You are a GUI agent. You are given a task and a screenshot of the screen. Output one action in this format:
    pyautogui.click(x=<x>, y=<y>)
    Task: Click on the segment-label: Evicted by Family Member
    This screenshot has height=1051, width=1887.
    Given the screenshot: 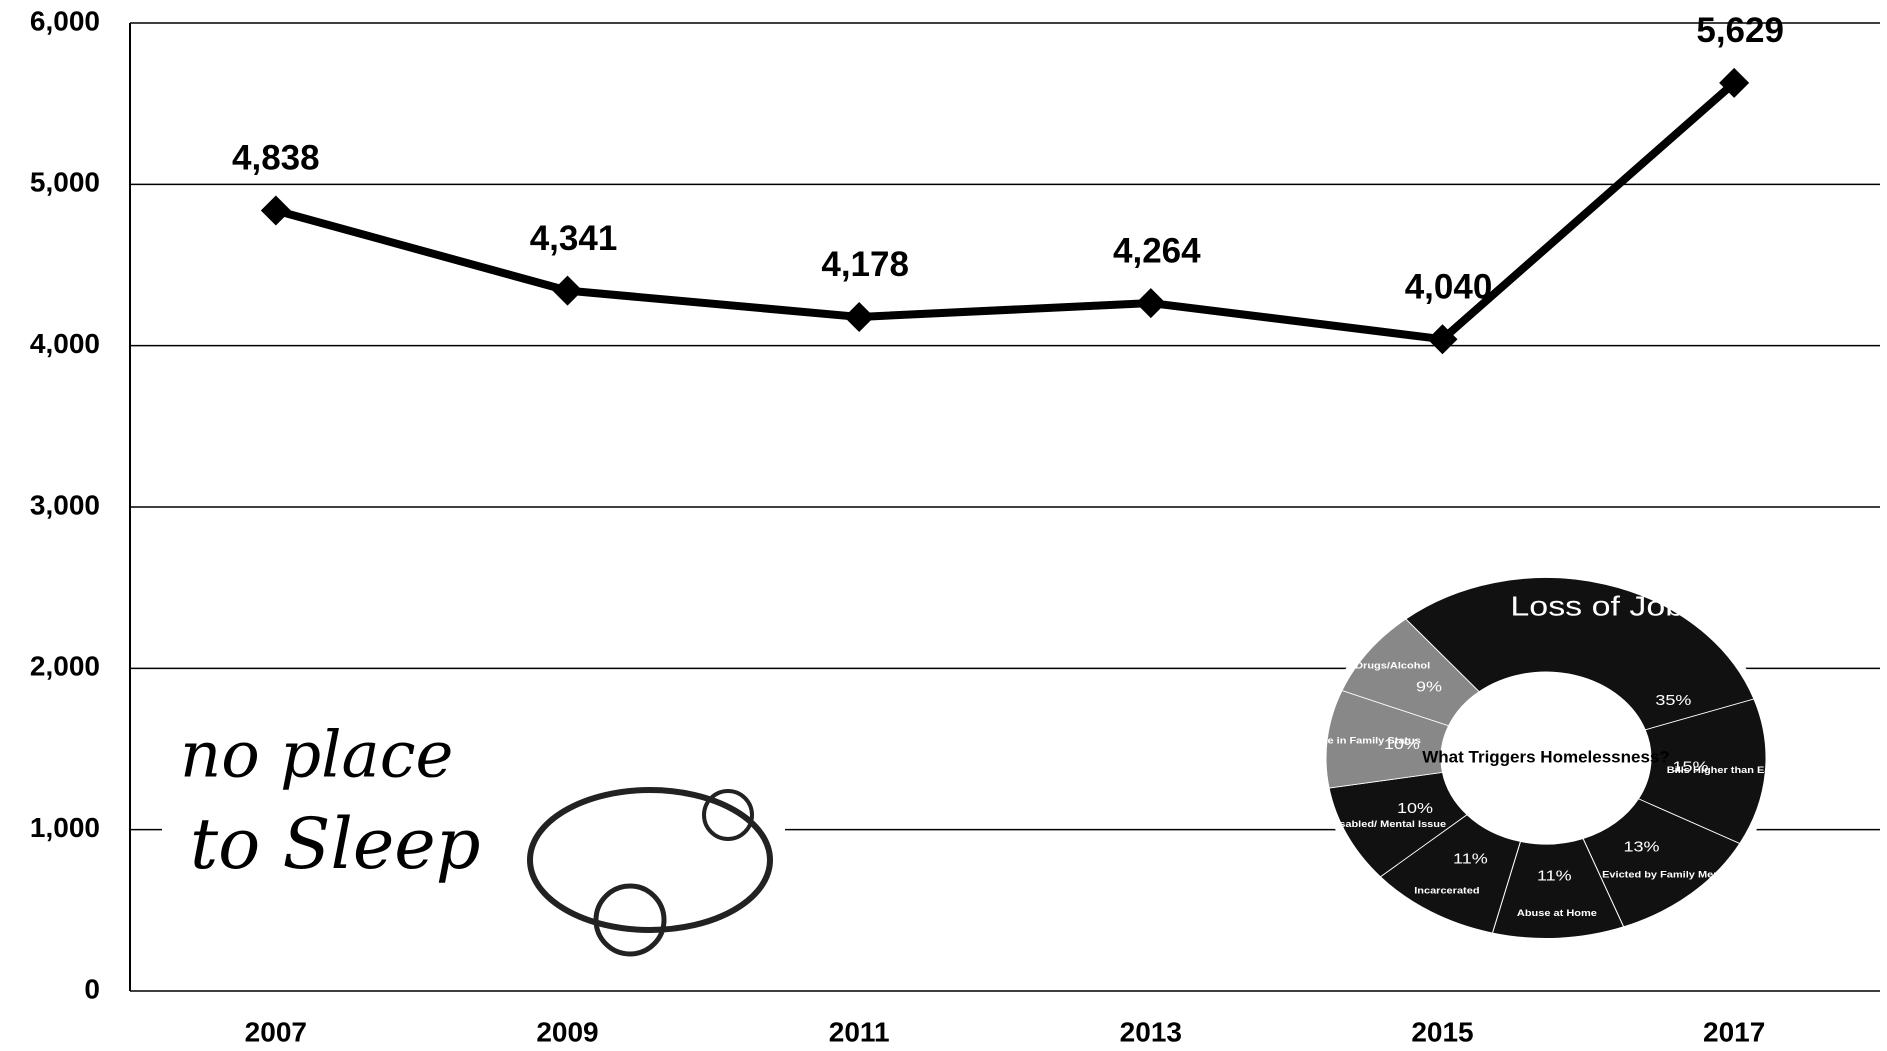 What is the action you would take?
    pyautogui.click(x=1671, y=875)
    